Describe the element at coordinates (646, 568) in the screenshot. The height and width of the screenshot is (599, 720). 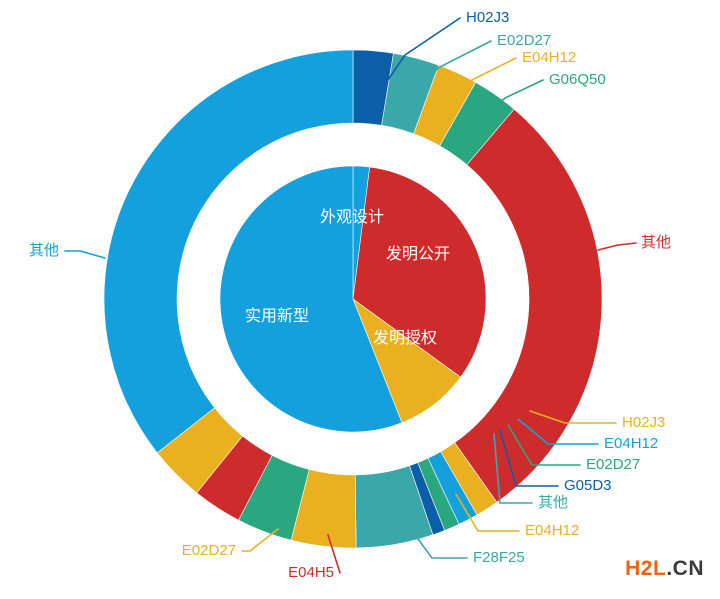
I see `watermark-brand: H2L` at that location.